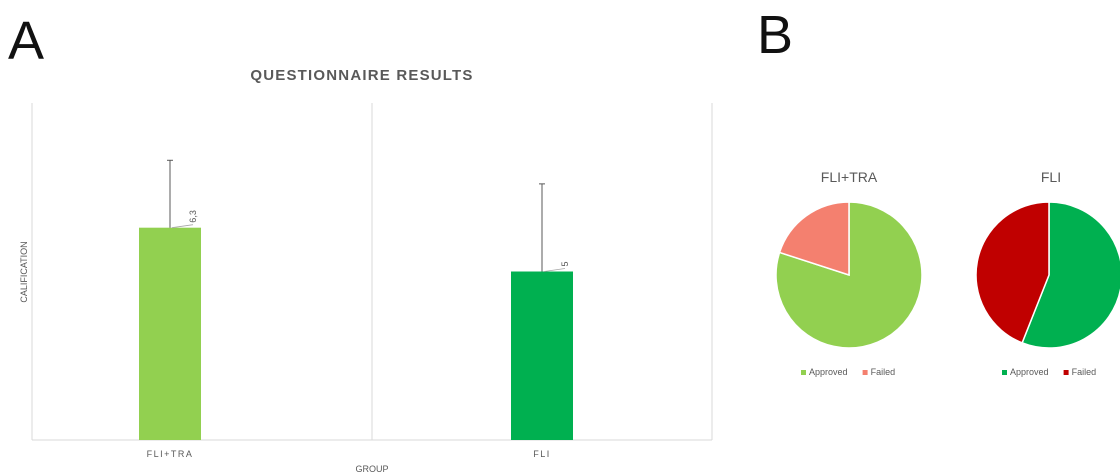 The width and height of the screenshot is (1120, 475). I want to click on panel-label-a: A, so click(26, 41).